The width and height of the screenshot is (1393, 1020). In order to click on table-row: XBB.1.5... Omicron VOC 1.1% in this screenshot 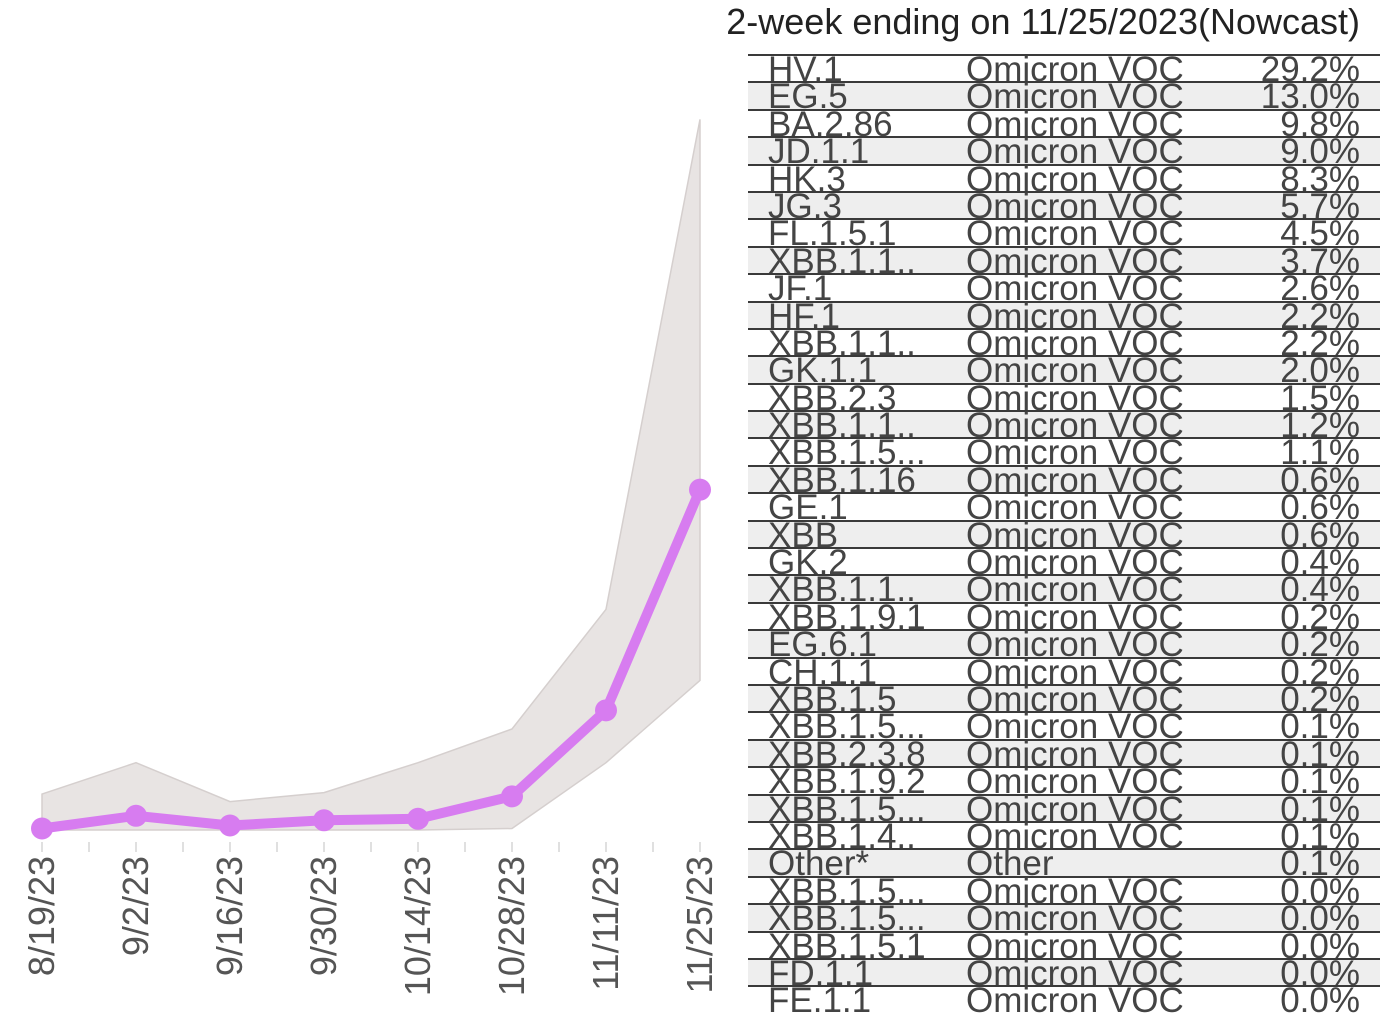, I will do `click(1064, 452)`.